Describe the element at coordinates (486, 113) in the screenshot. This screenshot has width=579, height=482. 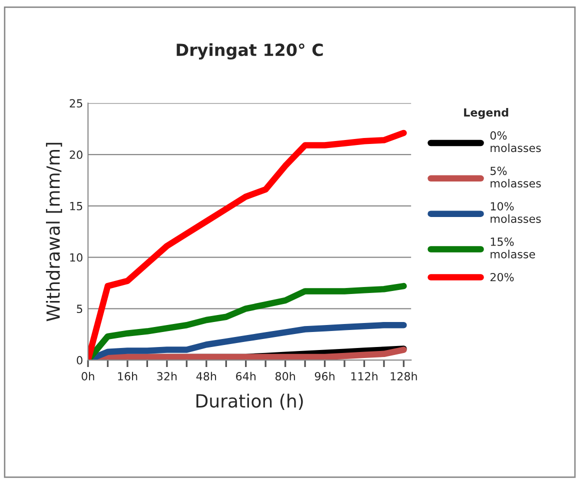
I see `legend-title: Legend` at that location.